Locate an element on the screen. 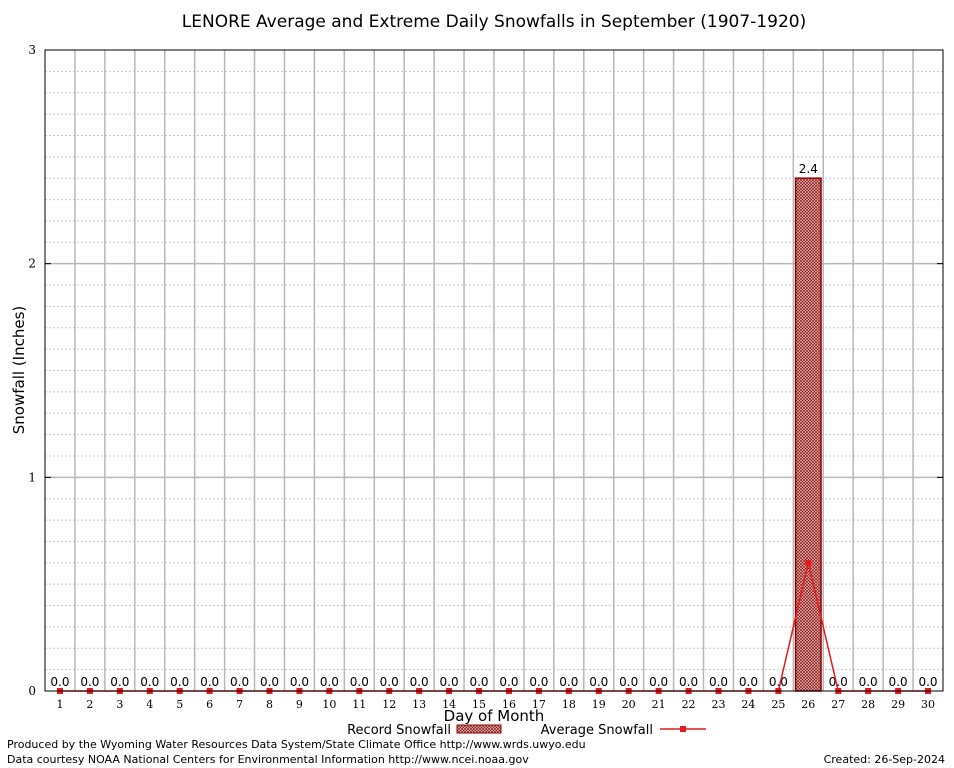 This screenshot has height=768, width=954. x-tick-label: 11 is located at coordinates (359, 704).